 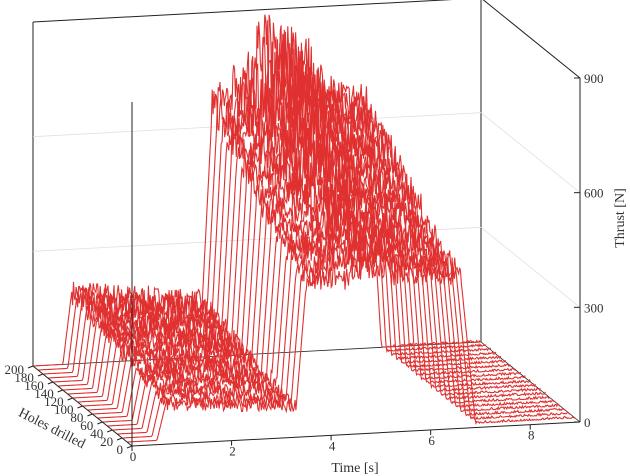 What do you see at coordinates (356, 434) in the screenshot?
I see `x-axis-line` at bounding box center [356, 434].